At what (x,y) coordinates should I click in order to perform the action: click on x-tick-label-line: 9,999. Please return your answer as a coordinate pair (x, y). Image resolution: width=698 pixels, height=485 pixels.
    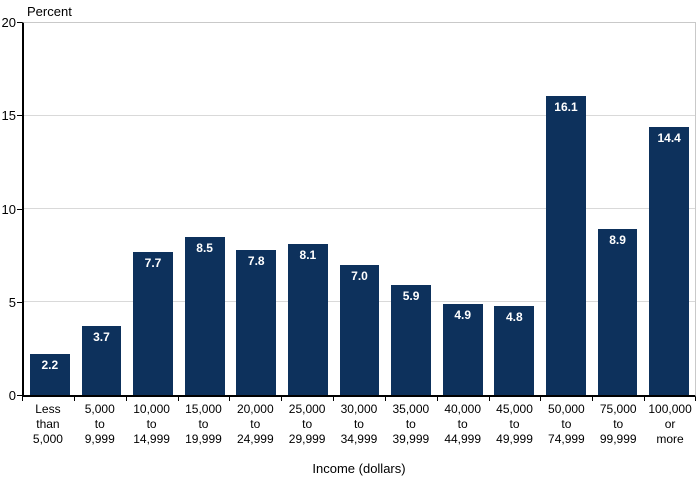
    Looking at the image, I should click on (99, 439).